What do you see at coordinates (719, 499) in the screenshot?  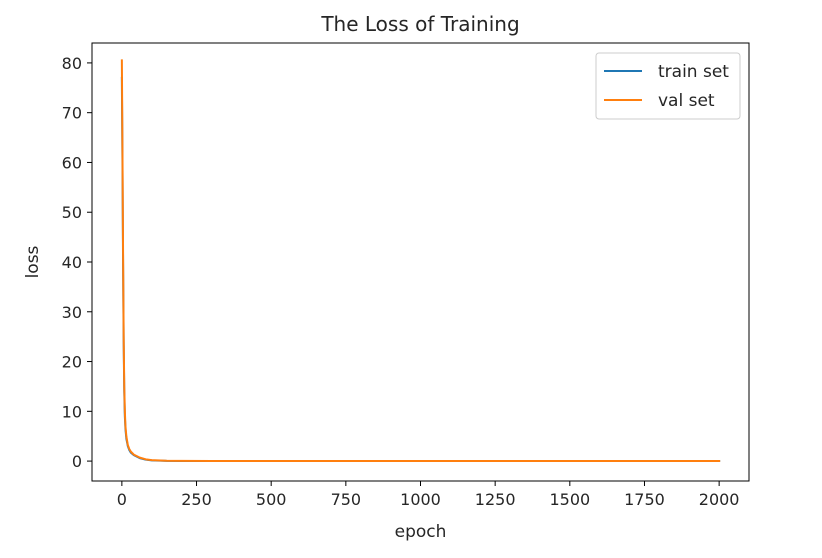 I see `x-tick-label: 2000` at bounding box center [719, 499].